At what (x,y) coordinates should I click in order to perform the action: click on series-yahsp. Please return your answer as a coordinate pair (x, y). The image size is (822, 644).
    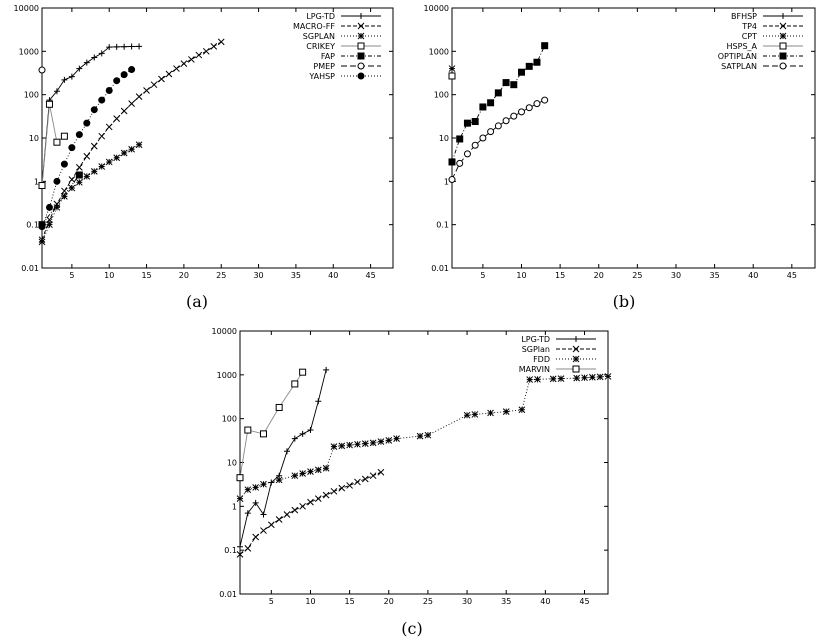
    Looking at the image, I should click on (87, 148).